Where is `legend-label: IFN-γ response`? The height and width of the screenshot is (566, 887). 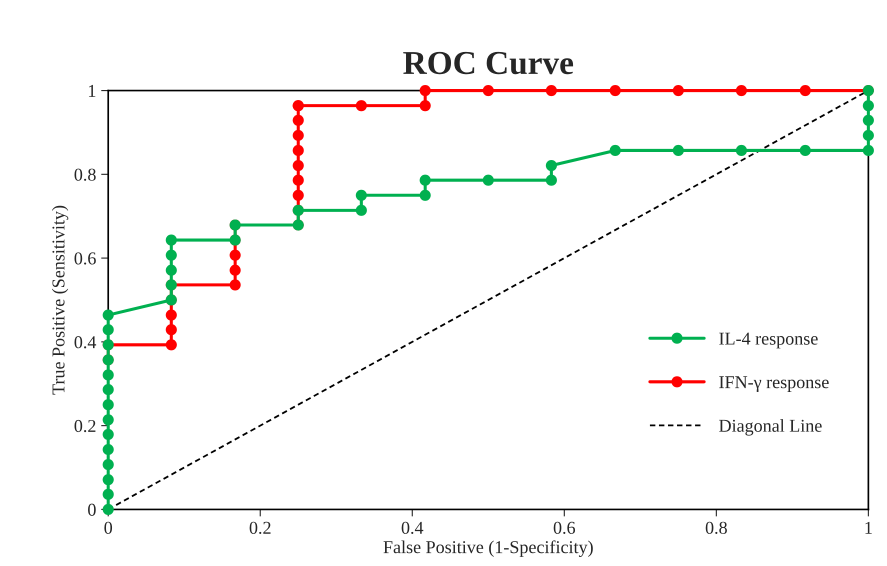
legend-label: IFN-γ response is located at coordinates (774, 384).